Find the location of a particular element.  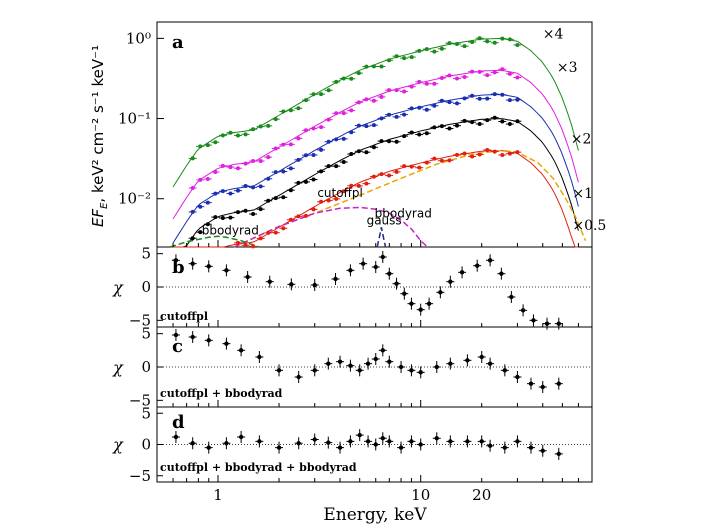

component-label-4: bbodyrad is located at coordinates (230, 230).